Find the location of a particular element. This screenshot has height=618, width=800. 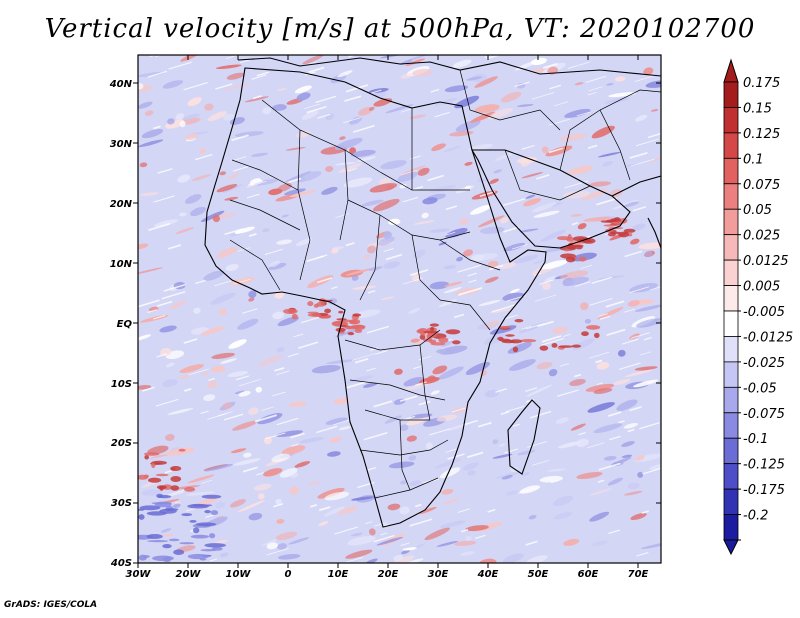

colorbar-label: -0.0125 is located at coordinates (768, 337).